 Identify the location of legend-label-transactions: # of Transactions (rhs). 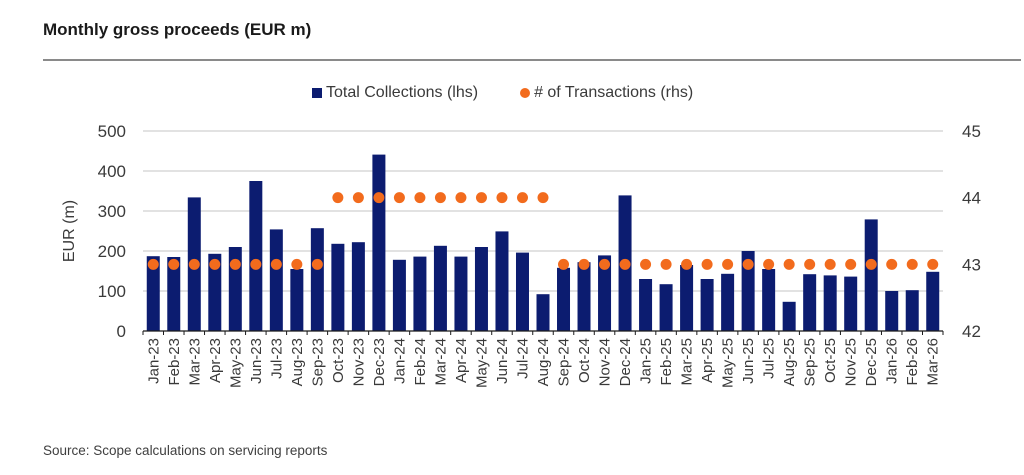
(614, 92).